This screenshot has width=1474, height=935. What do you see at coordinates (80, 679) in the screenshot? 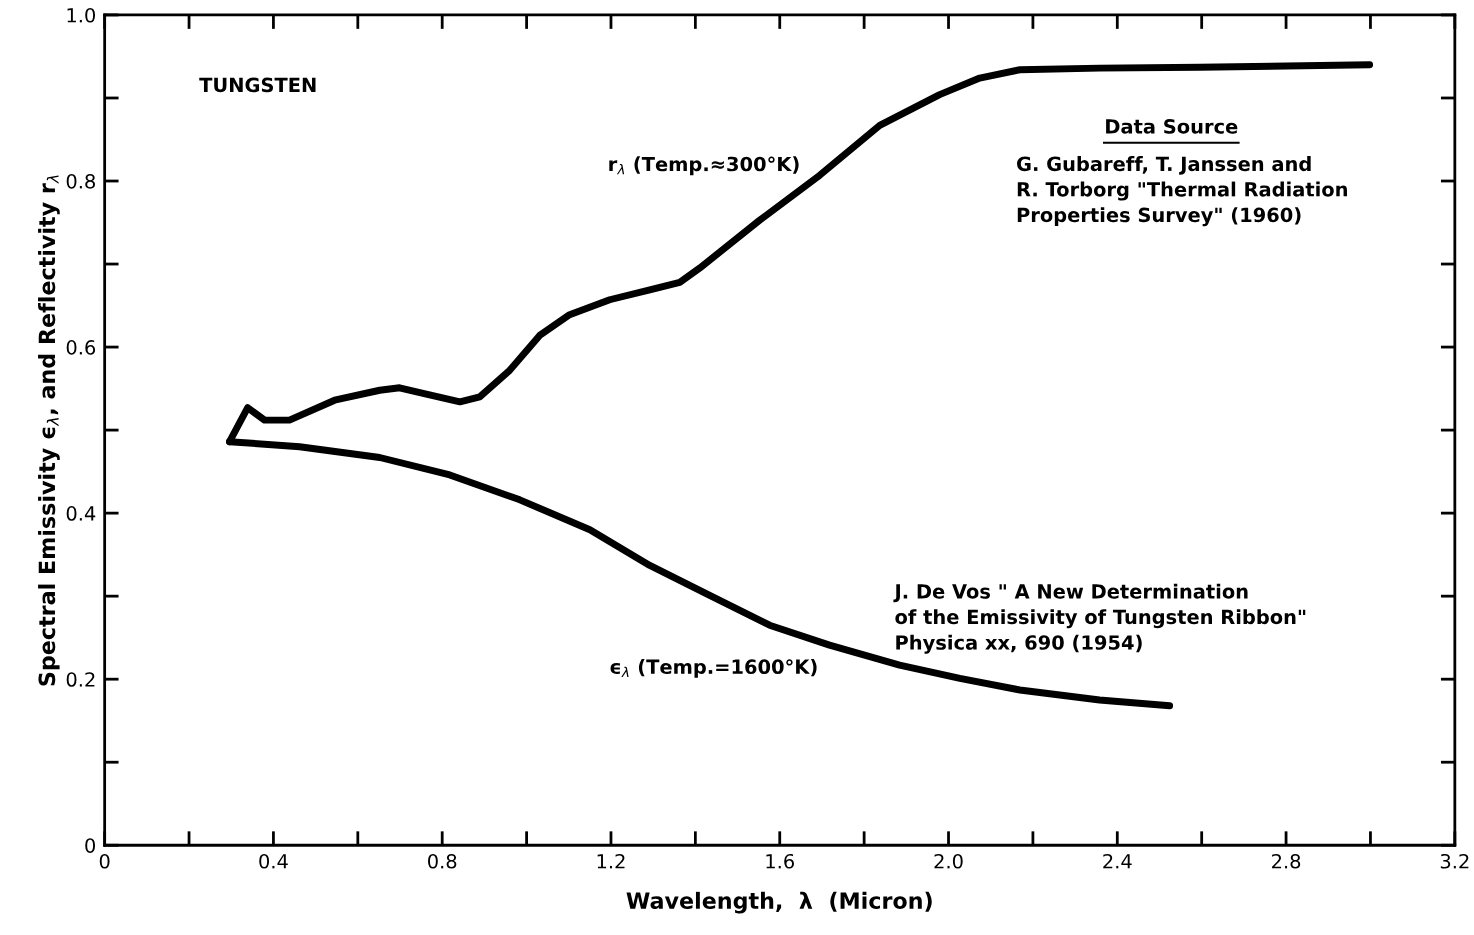
I see `y-tick-label: 0.2` at bounding box center [80, 679].